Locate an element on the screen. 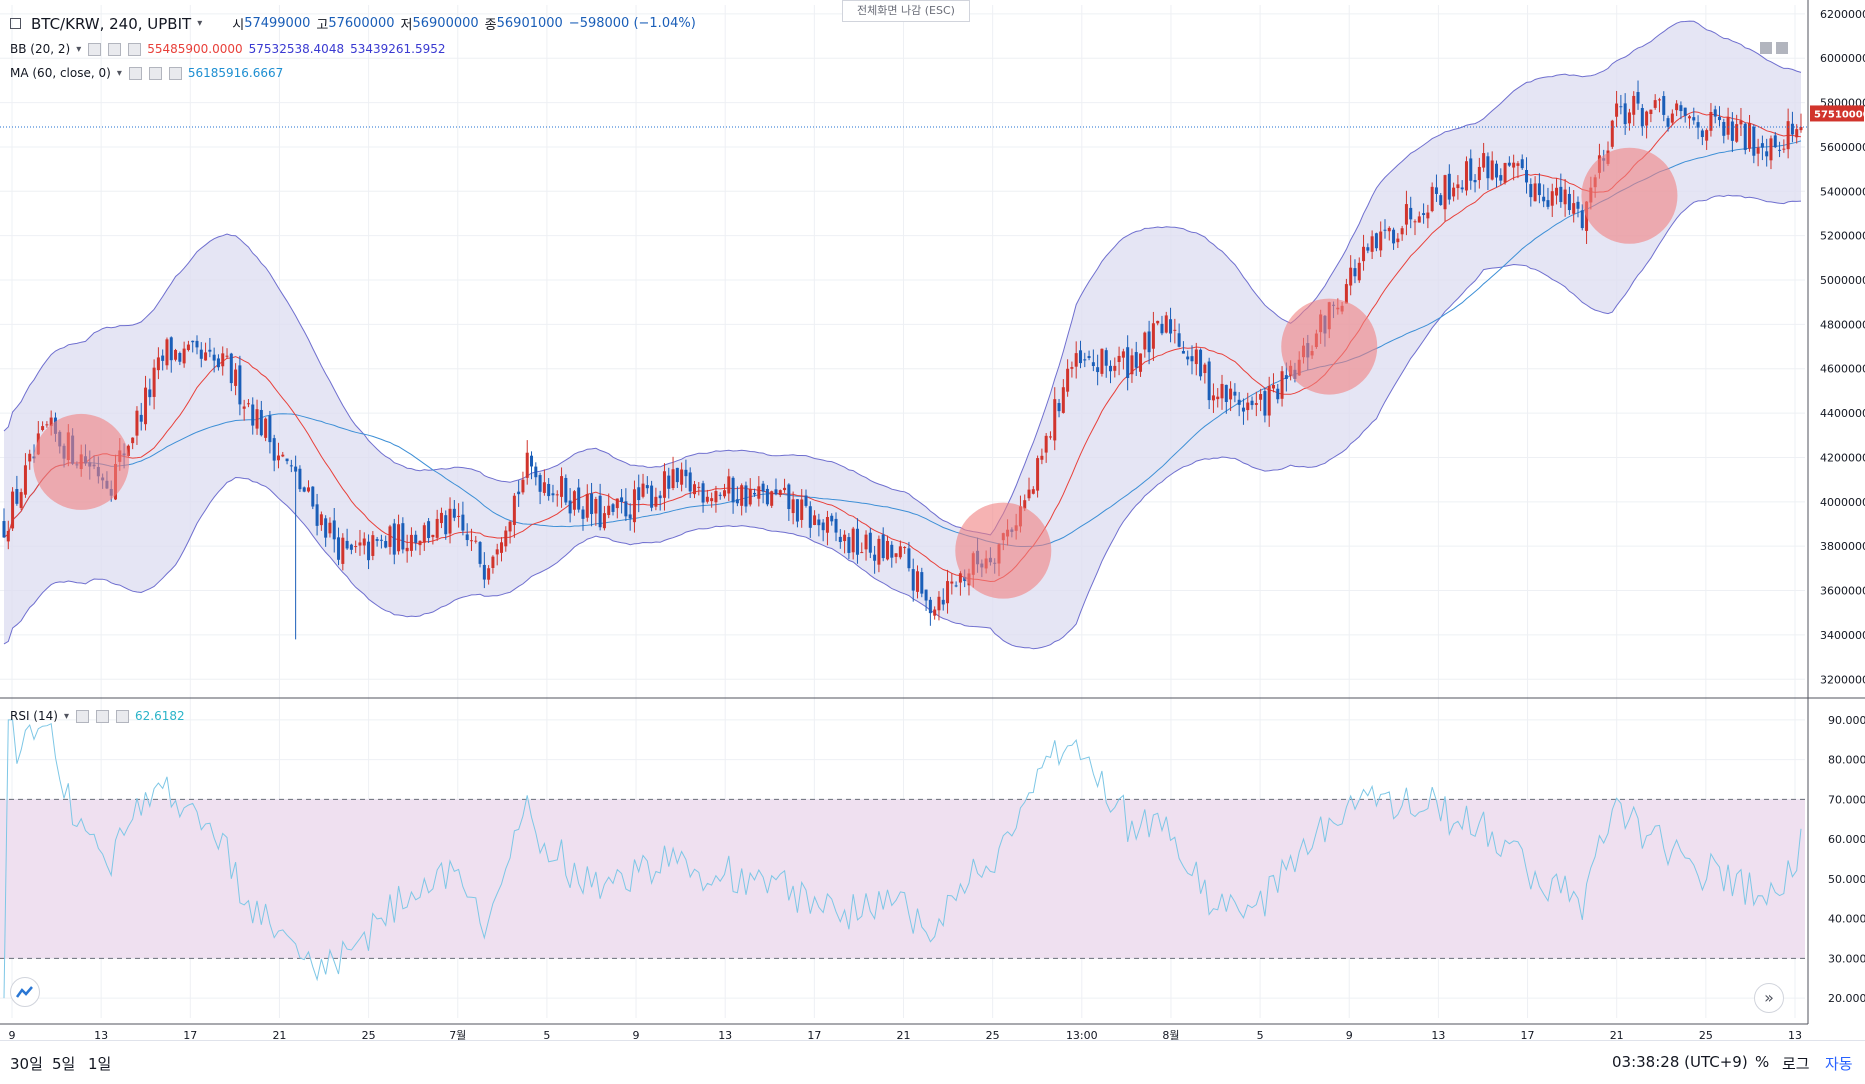 Image resolution: width=1865 pixels, height=1084 pixels. x-tick-label: 25 is located at coordinates (1706, 1035).